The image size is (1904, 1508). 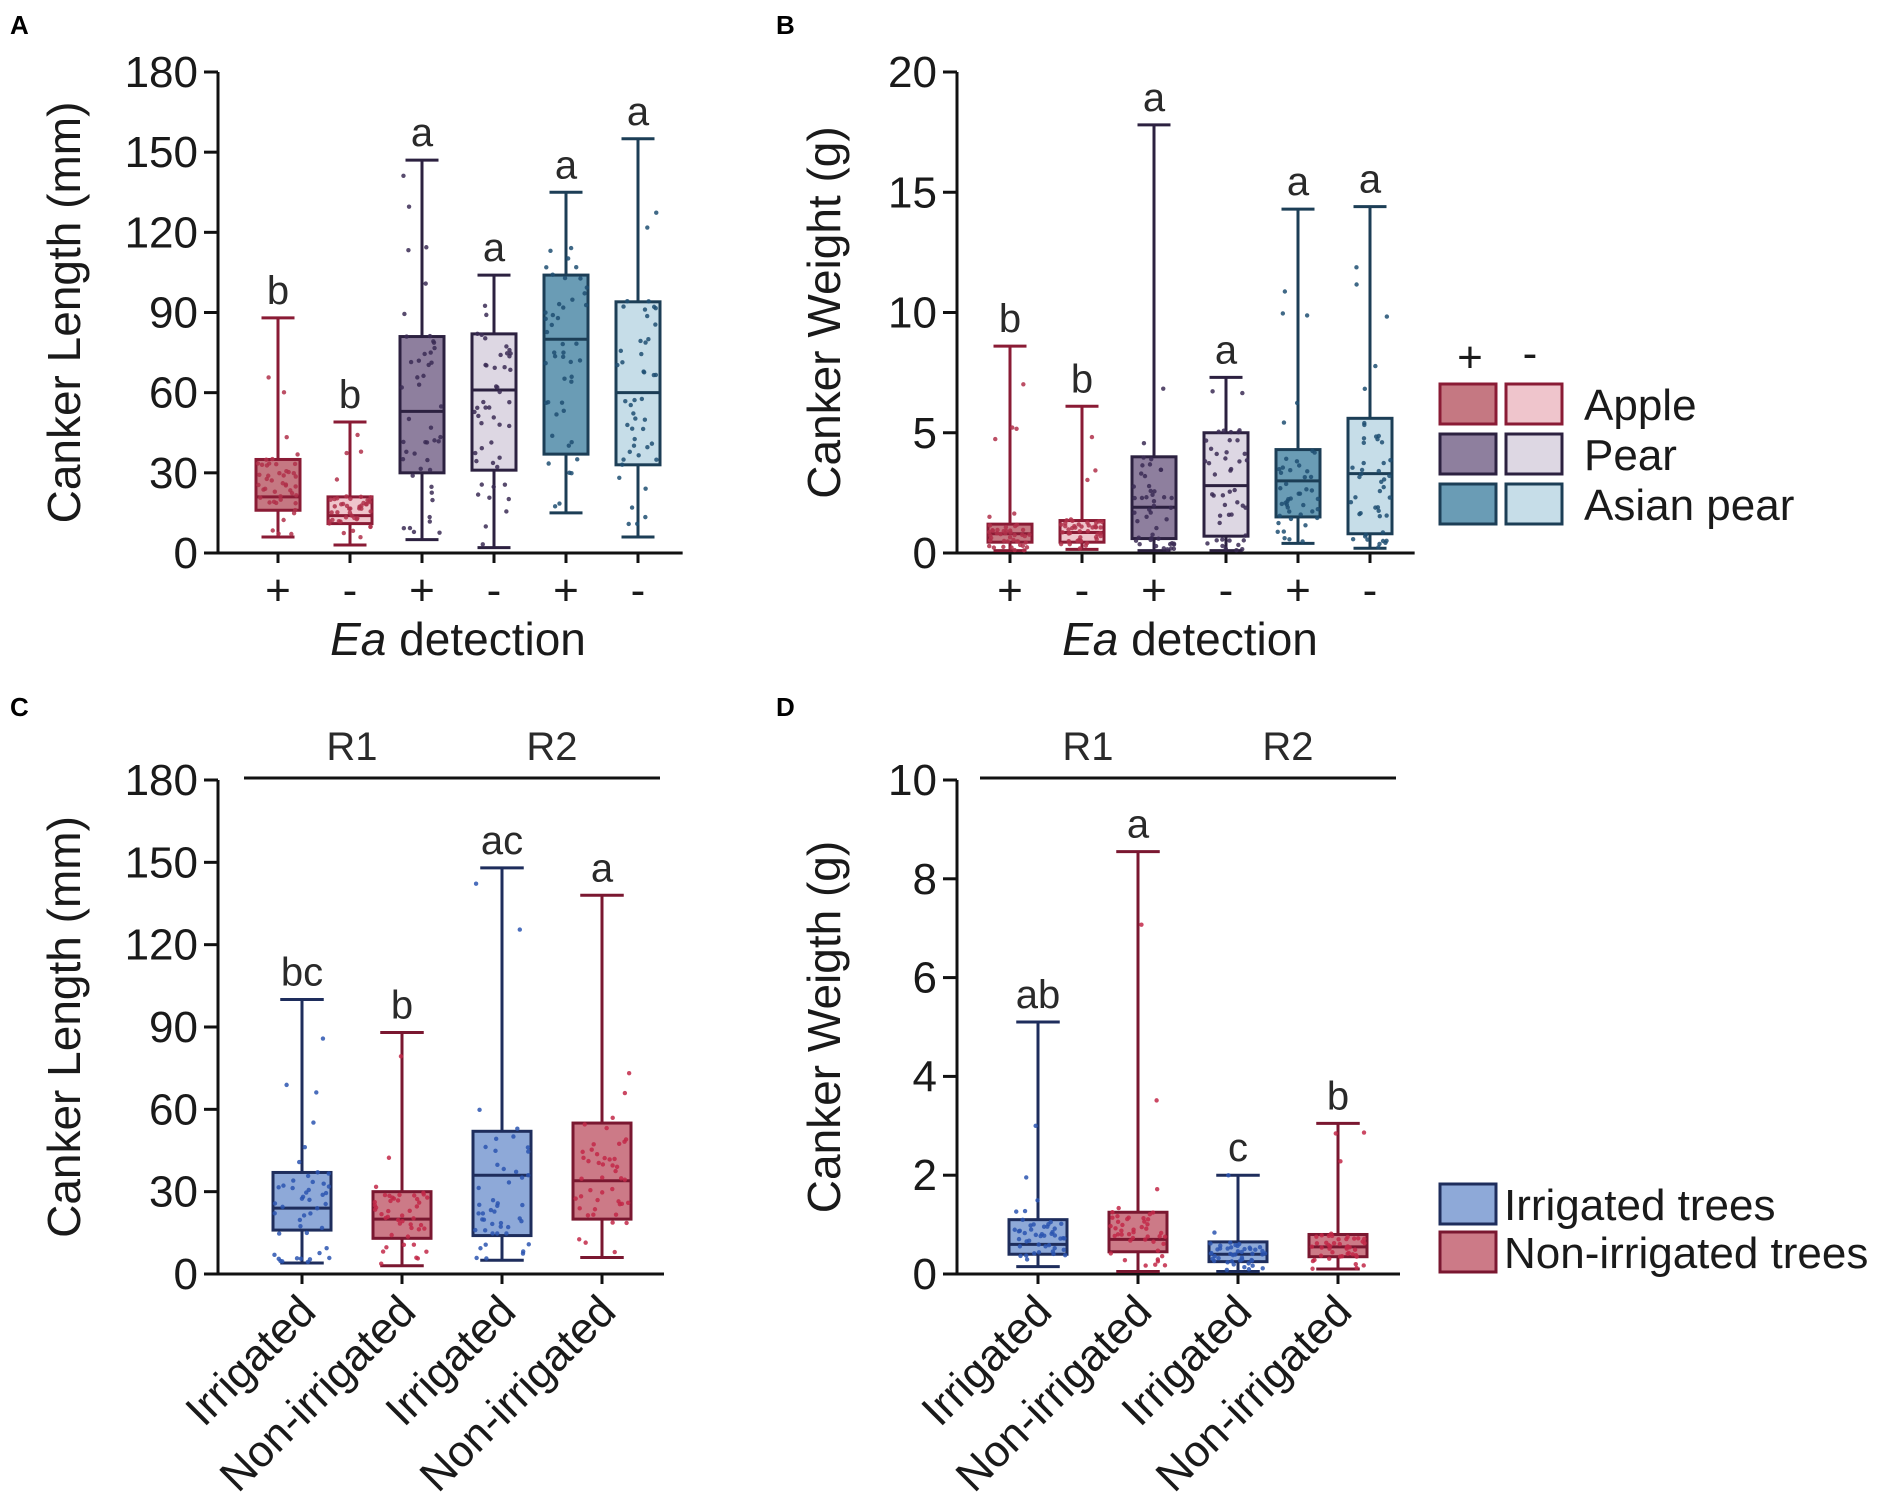 I want to click on y-tick-label: 4, so click(x=925, y=1076).